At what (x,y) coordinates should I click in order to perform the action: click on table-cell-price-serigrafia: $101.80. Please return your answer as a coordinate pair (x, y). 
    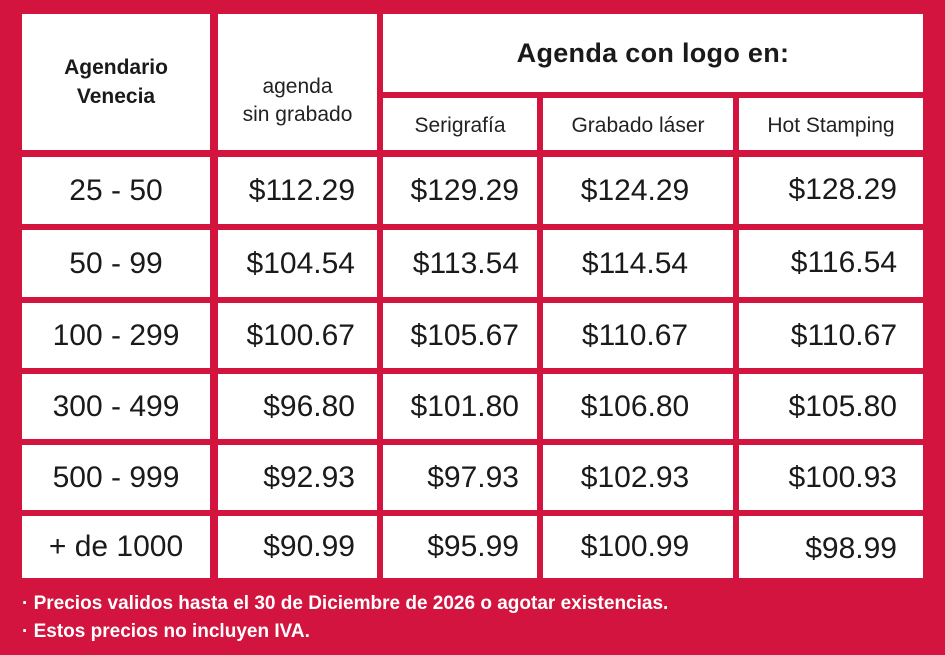
    Looking at the image, I should click on (460, 406).